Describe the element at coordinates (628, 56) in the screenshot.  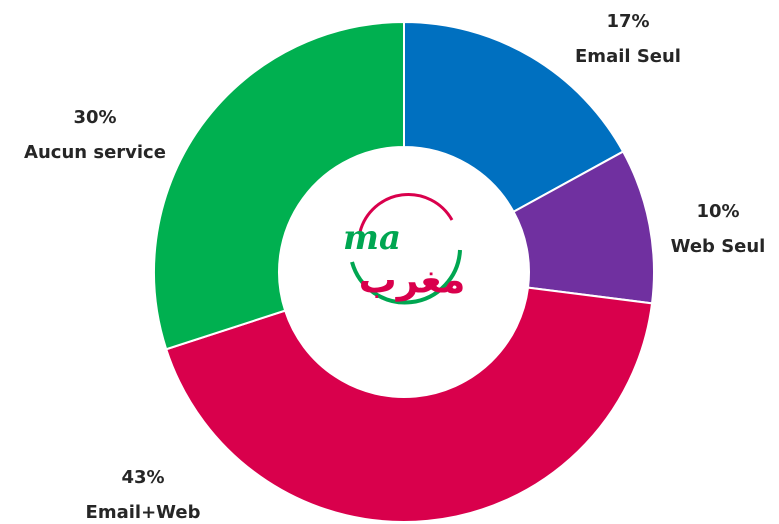
I see `category-label: Email Seul` at that location.